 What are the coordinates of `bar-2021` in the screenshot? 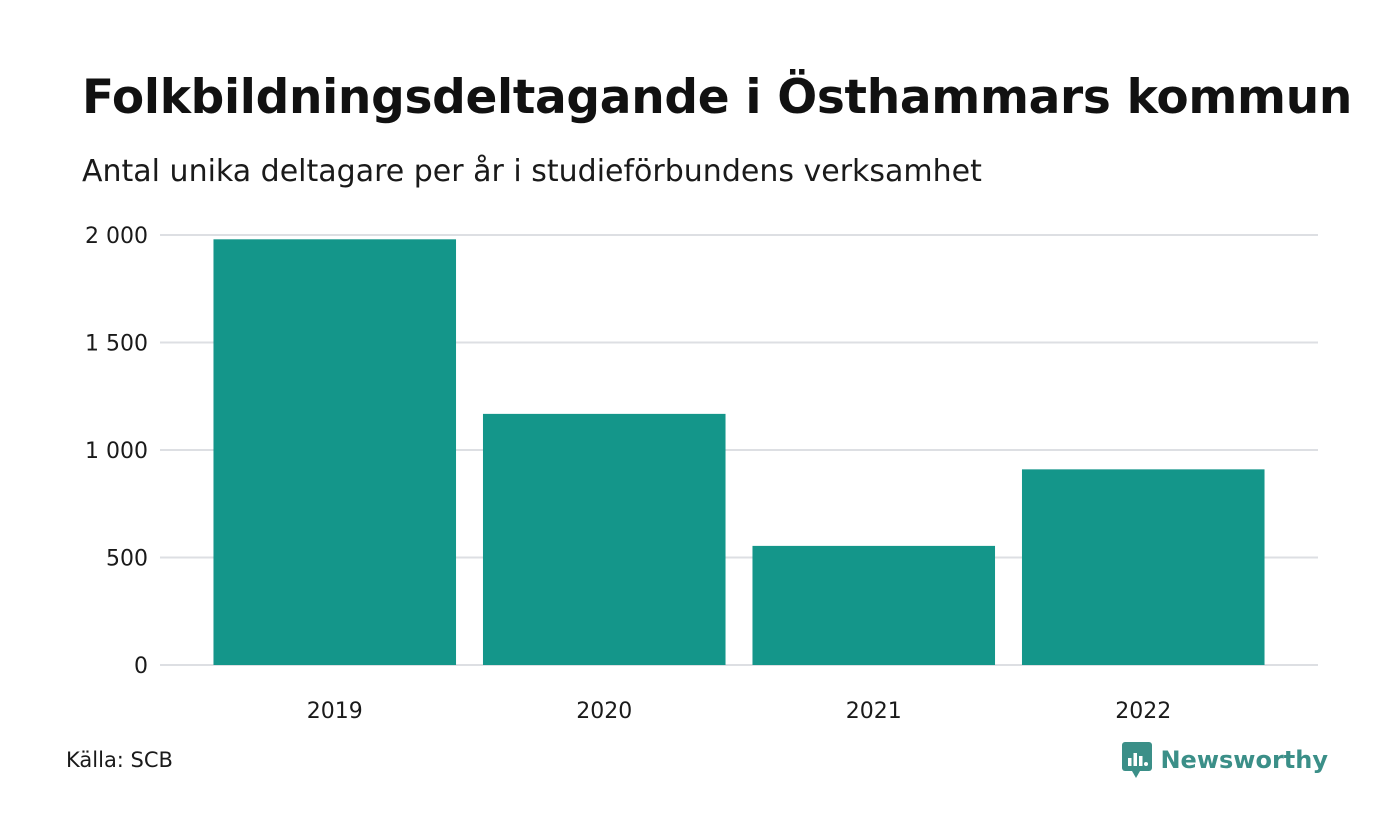 It's located at (874, 605).